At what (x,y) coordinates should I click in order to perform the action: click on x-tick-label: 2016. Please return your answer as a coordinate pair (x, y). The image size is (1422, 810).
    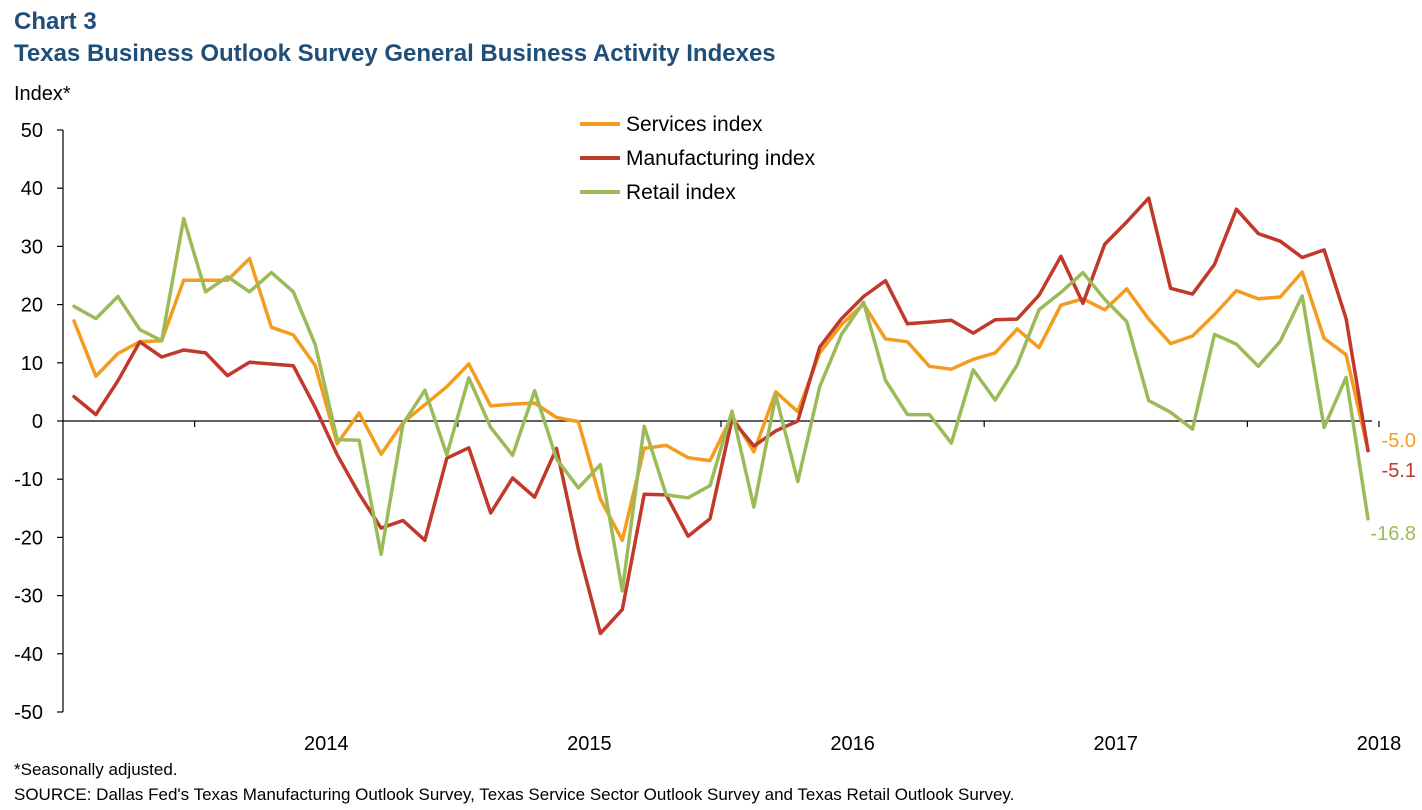
    Looking at the image, I should click on (852, 744).